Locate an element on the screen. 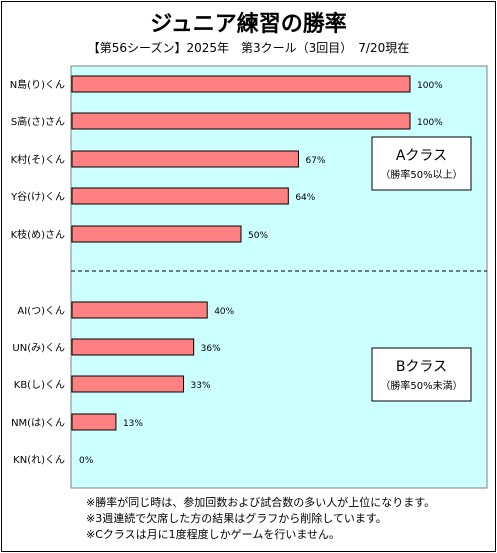 This screenshot has width=497, height=553. category-label: AI(つ)くん is located at coordinates (41, 311).